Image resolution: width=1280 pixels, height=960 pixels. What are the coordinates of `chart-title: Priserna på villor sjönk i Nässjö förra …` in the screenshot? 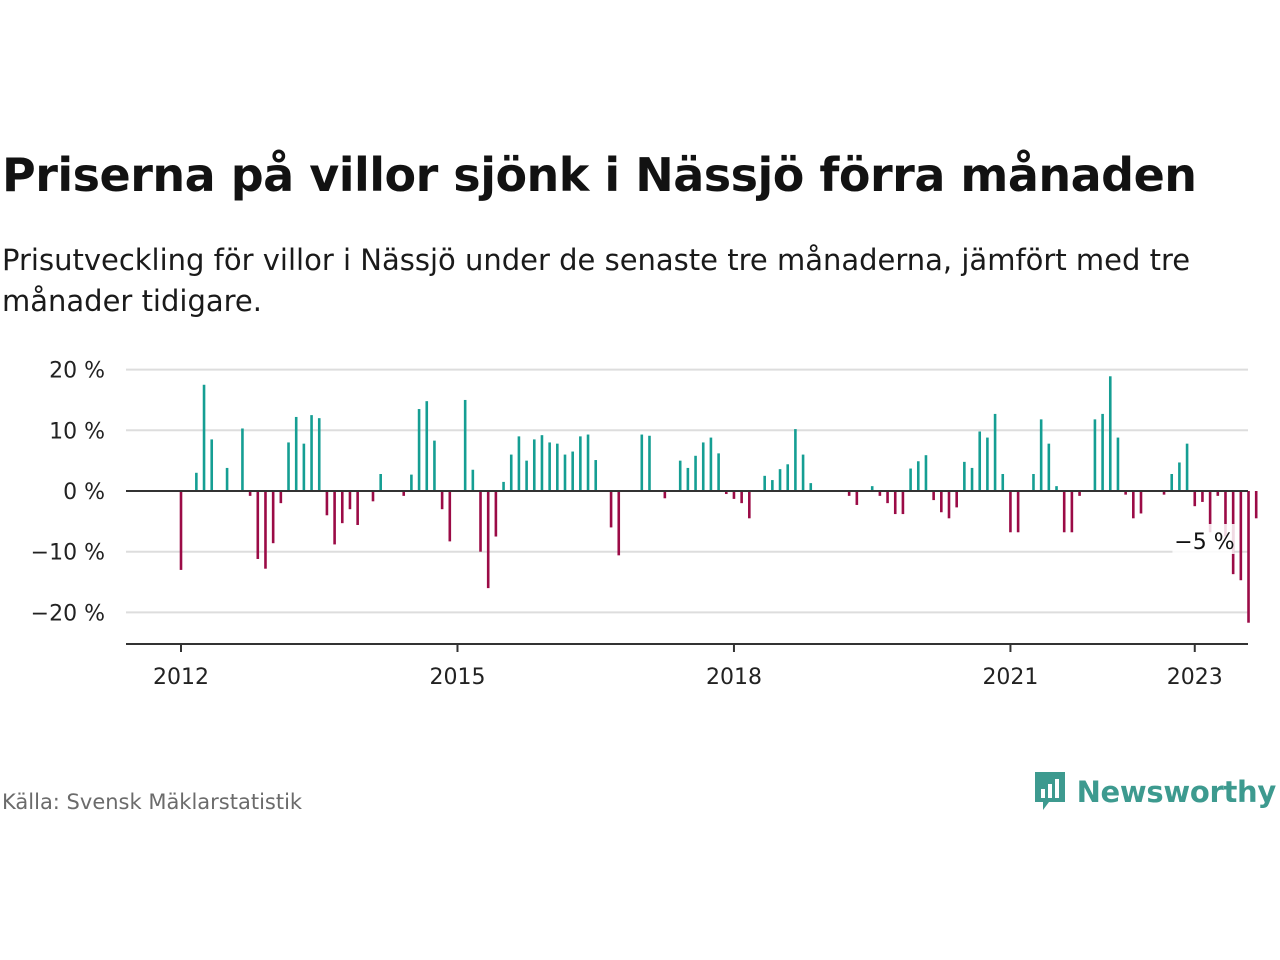 It's located at (599, 175).